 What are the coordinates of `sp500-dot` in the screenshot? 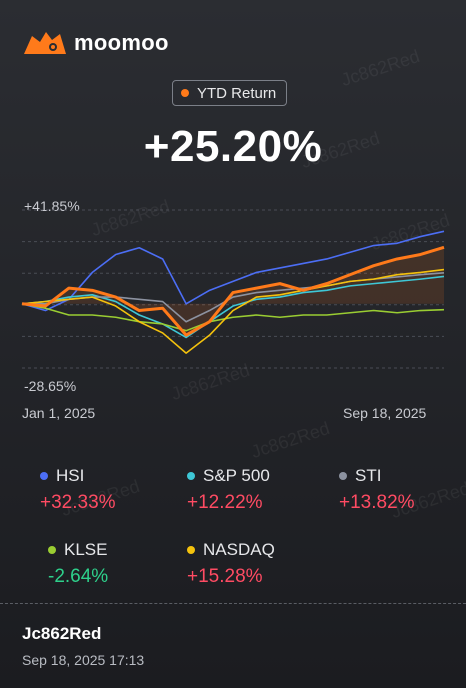 It's located at (191, 476).